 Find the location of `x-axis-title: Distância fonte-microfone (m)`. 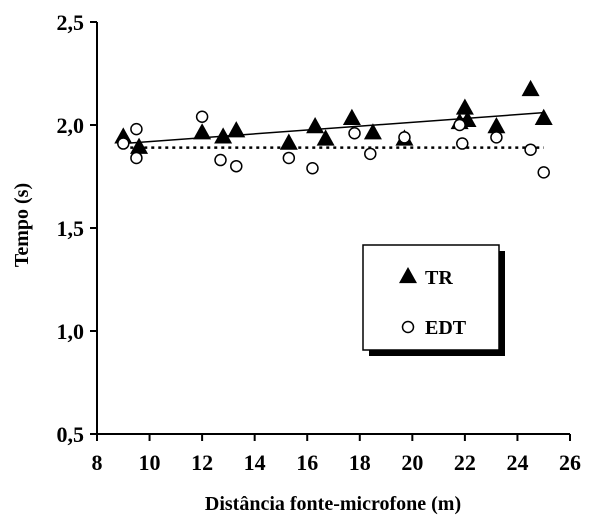

x-axis-title: Distância fonte-microfone (m) is located at coordinates (333, 504).